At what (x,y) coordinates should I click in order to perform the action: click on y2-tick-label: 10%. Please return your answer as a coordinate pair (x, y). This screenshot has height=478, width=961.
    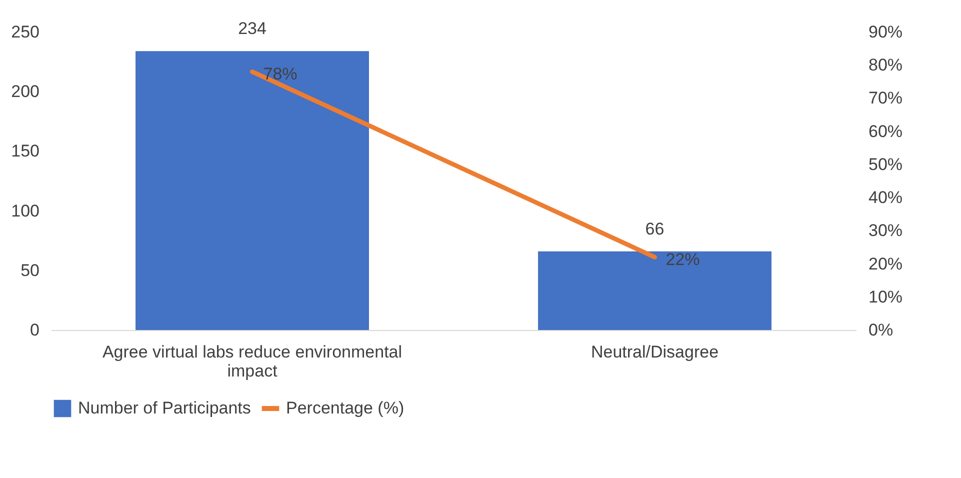
    Looking at the image, I should click on (885, 296).